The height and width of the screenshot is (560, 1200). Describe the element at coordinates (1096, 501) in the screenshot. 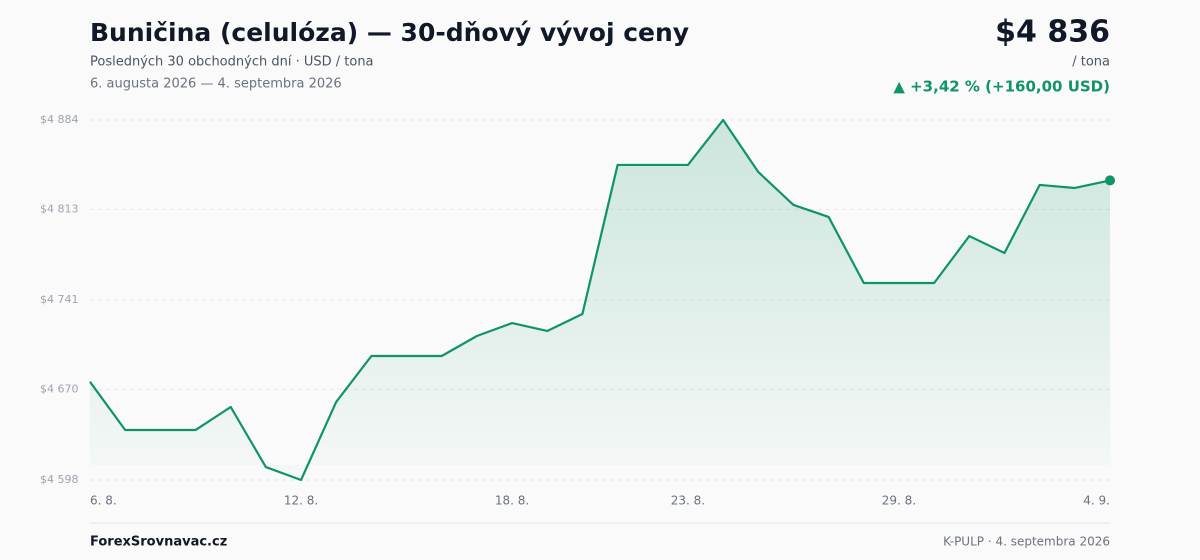

I see `x-tick-label: 4. 9.` at that location.